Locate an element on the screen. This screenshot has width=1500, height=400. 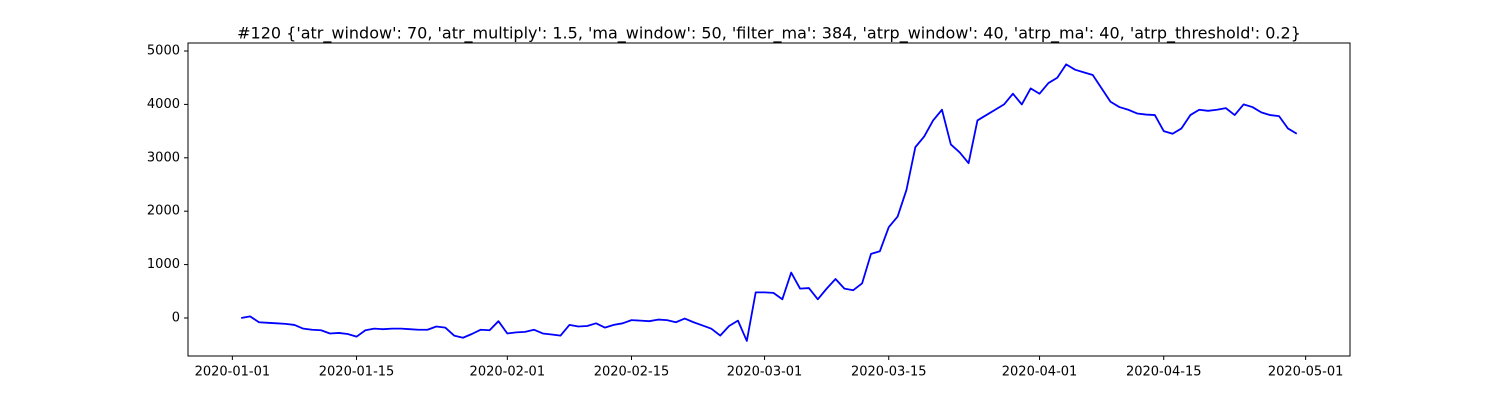
x-tick-label: 2020-02-01 is located at coordinates (508, 372).